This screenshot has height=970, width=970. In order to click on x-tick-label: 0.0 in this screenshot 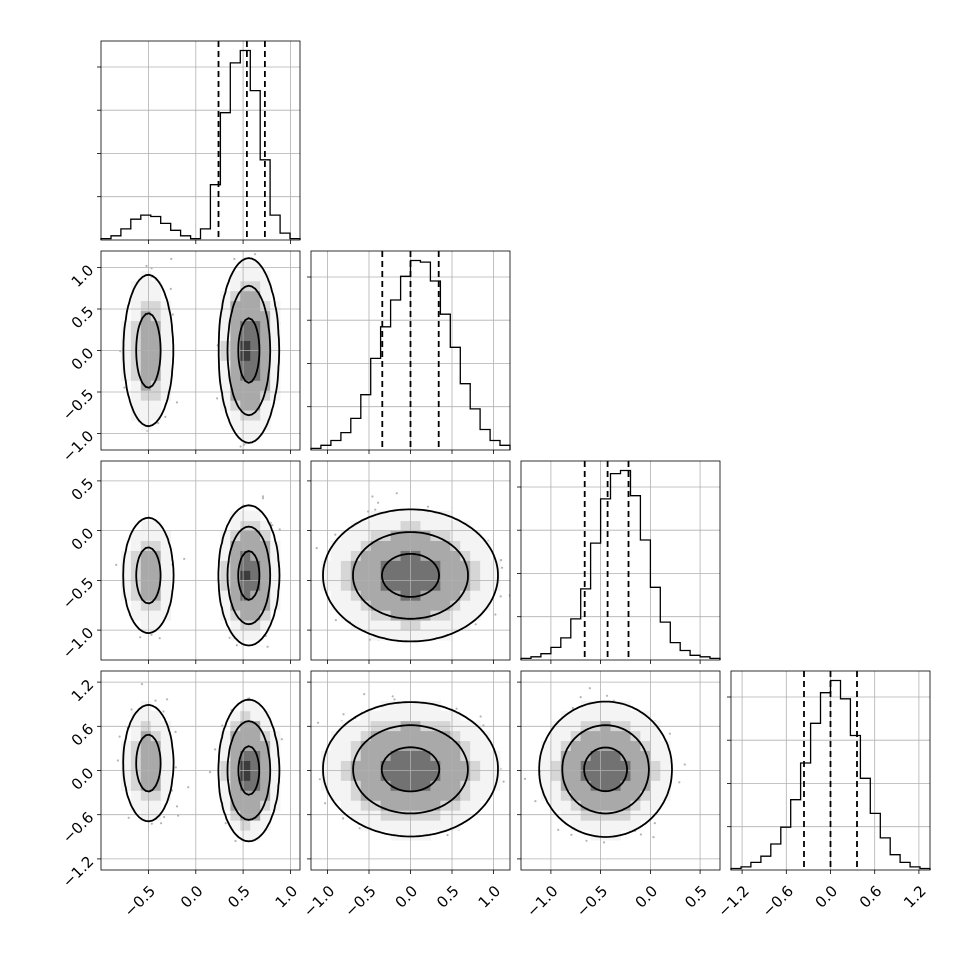, I will do `click(407, 897)`.